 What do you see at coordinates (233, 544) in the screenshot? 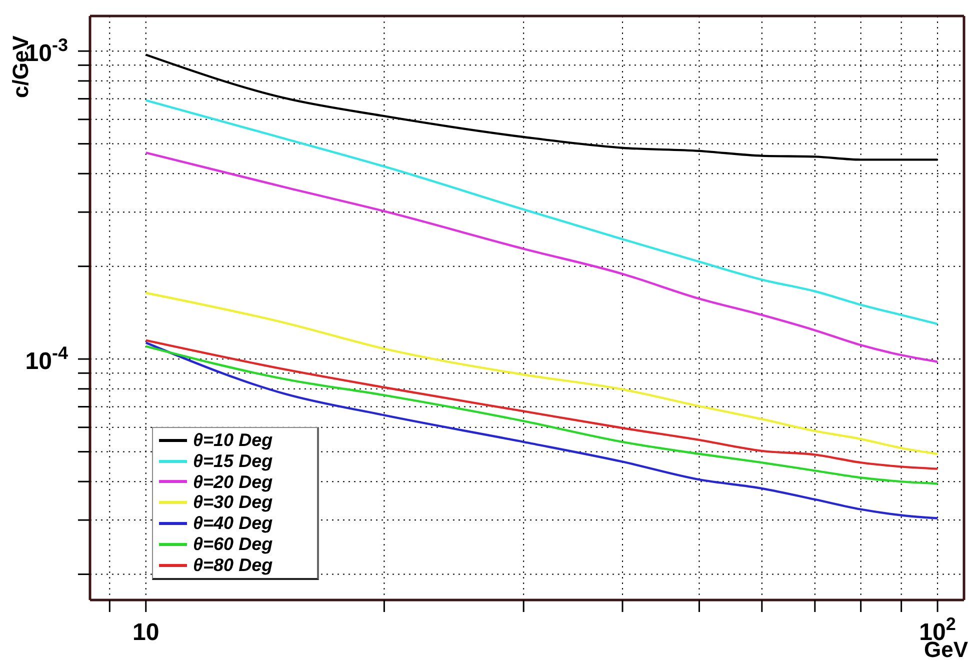
I see `legend-label: θ=60 Deg` at bounding box center [233, 544].